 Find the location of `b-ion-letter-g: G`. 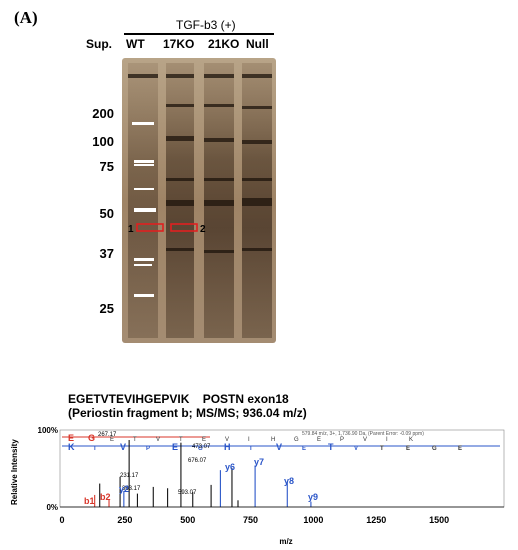

b-ion-letter-g: G is located at coordinates (91, 438).